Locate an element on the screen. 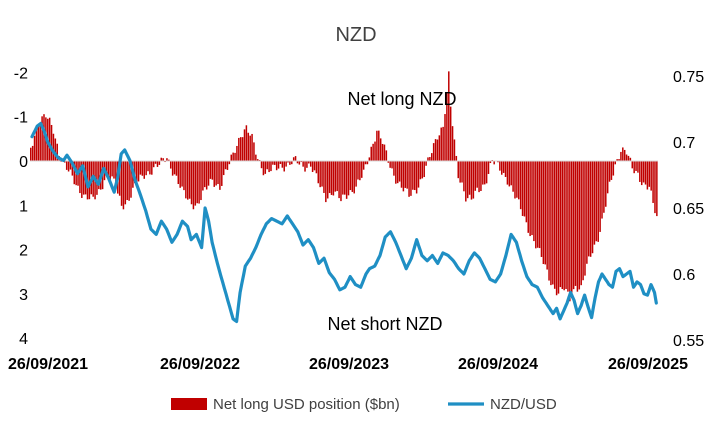 Image resolution: width=722 pixels, height=434 pixels. left-tick-label: -1 is located at coordinates (21, 118).